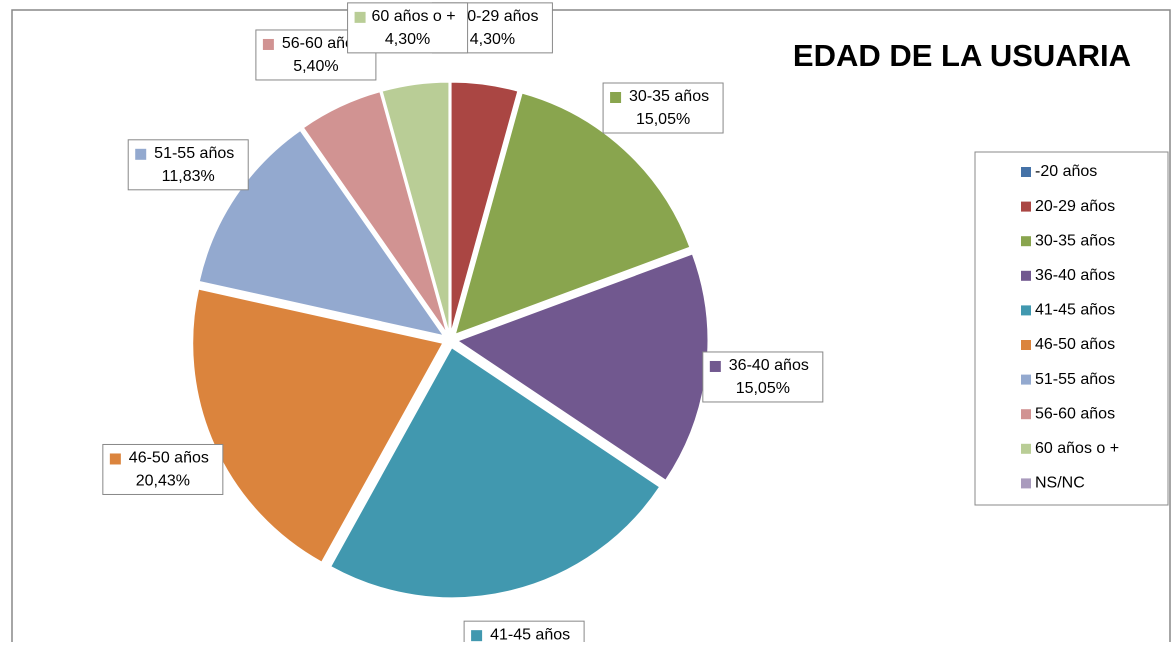  What do you see at coordinates (769, 365) in the screenshot?
I see `data-label-category: 36-40 años` at bounding box center [769, 365].